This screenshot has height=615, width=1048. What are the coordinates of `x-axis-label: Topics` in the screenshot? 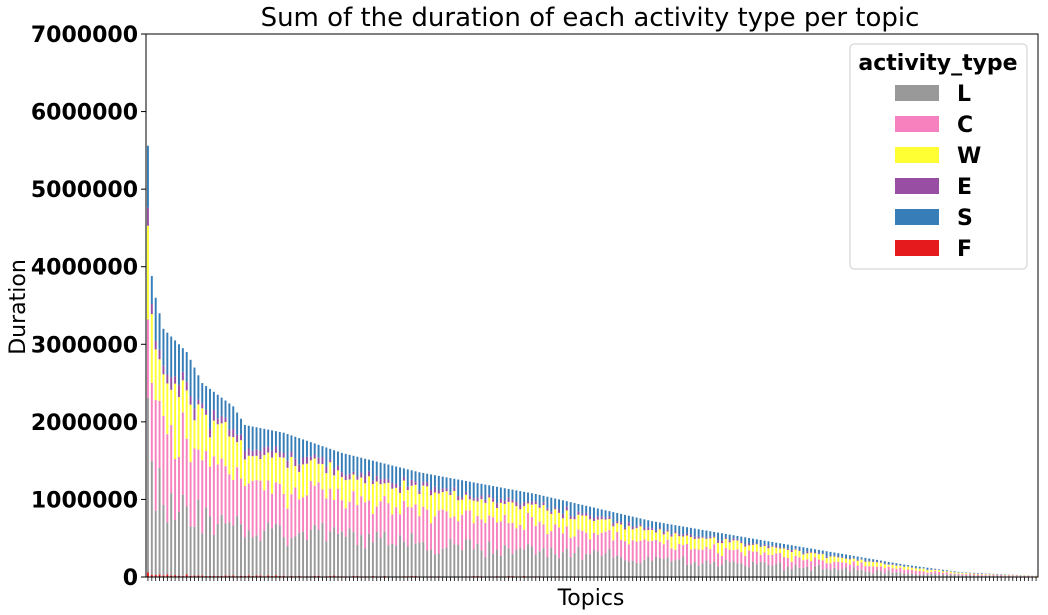 It's located at (591, 598).